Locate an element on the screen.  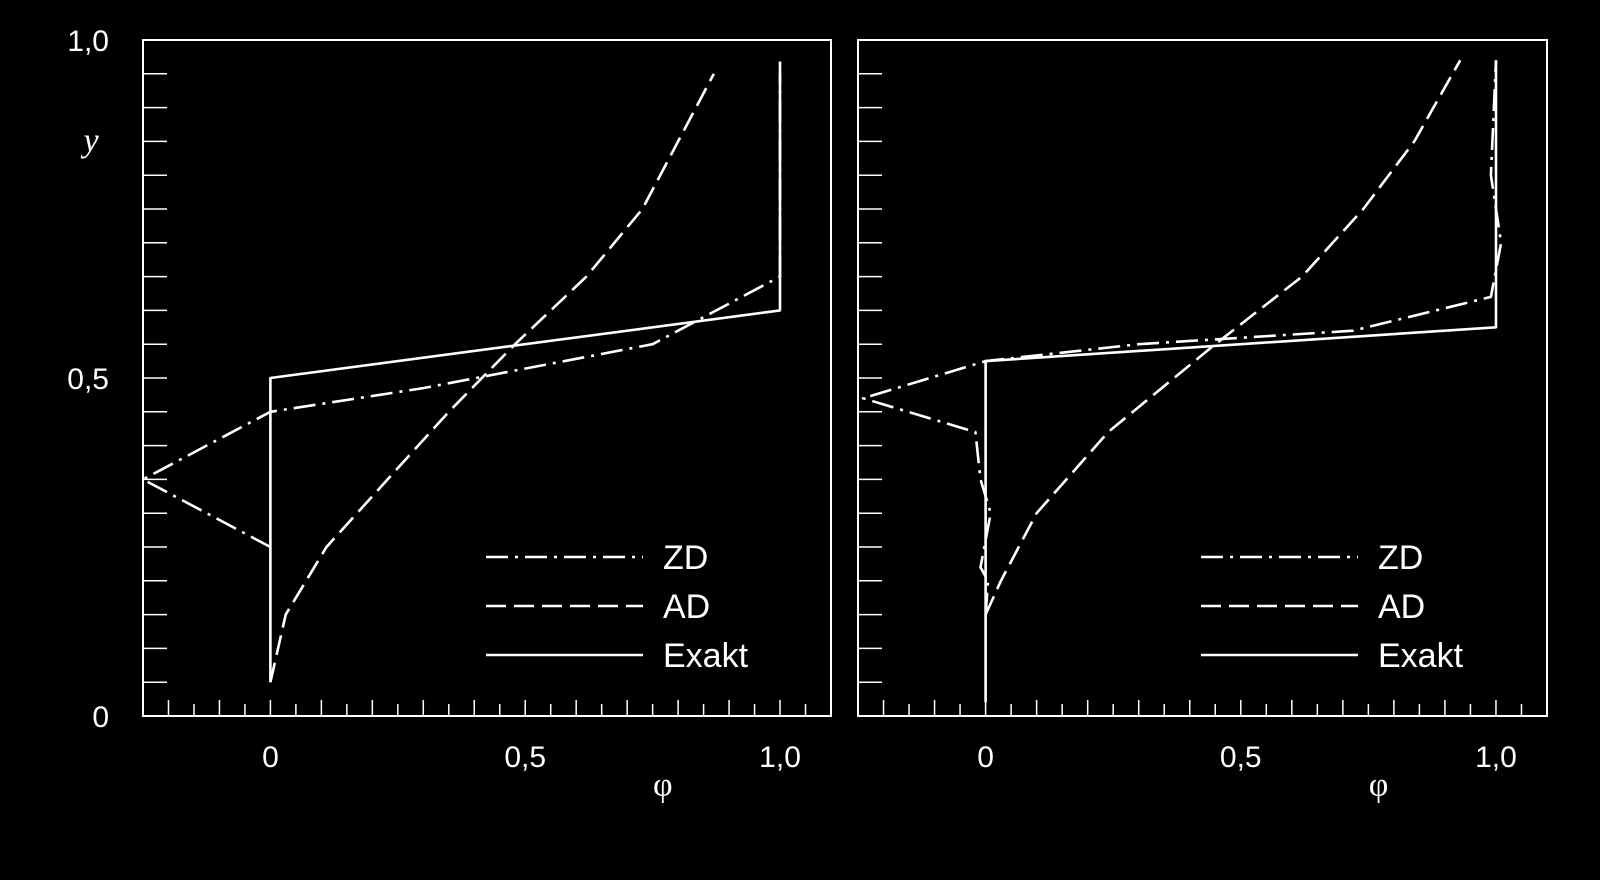
y-tick-label: 0,5 is located at coordinates (88, 379).